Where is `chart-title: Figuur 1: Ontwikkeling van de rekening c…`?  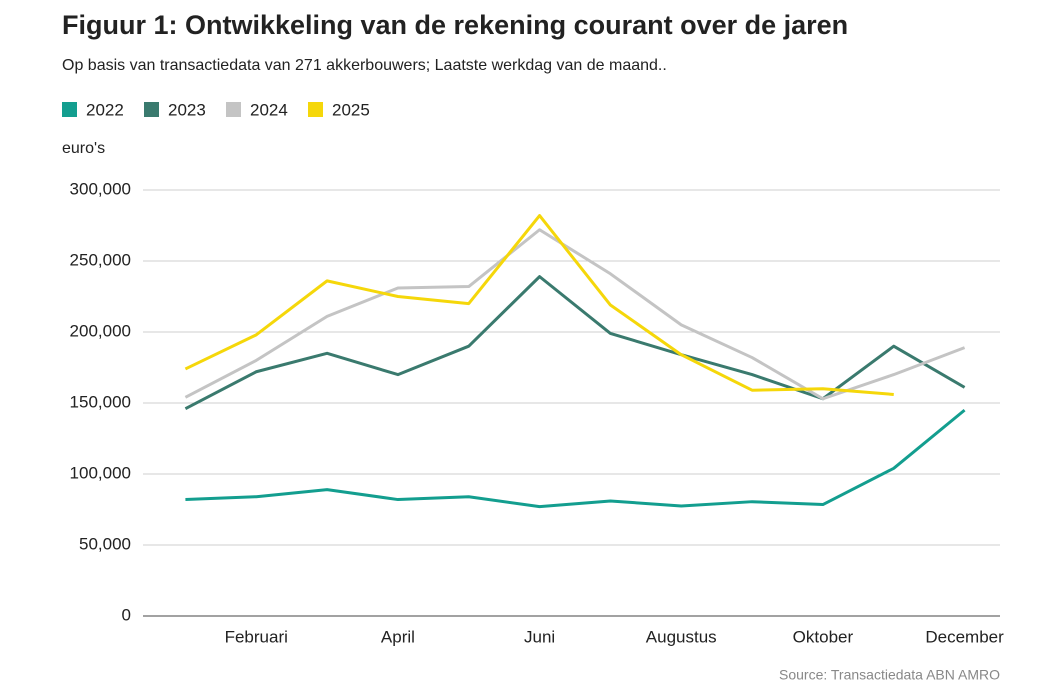 chart-title: Figuur 1: Ontwikkeling van de rekening c… is located at coordinates (455, 25).